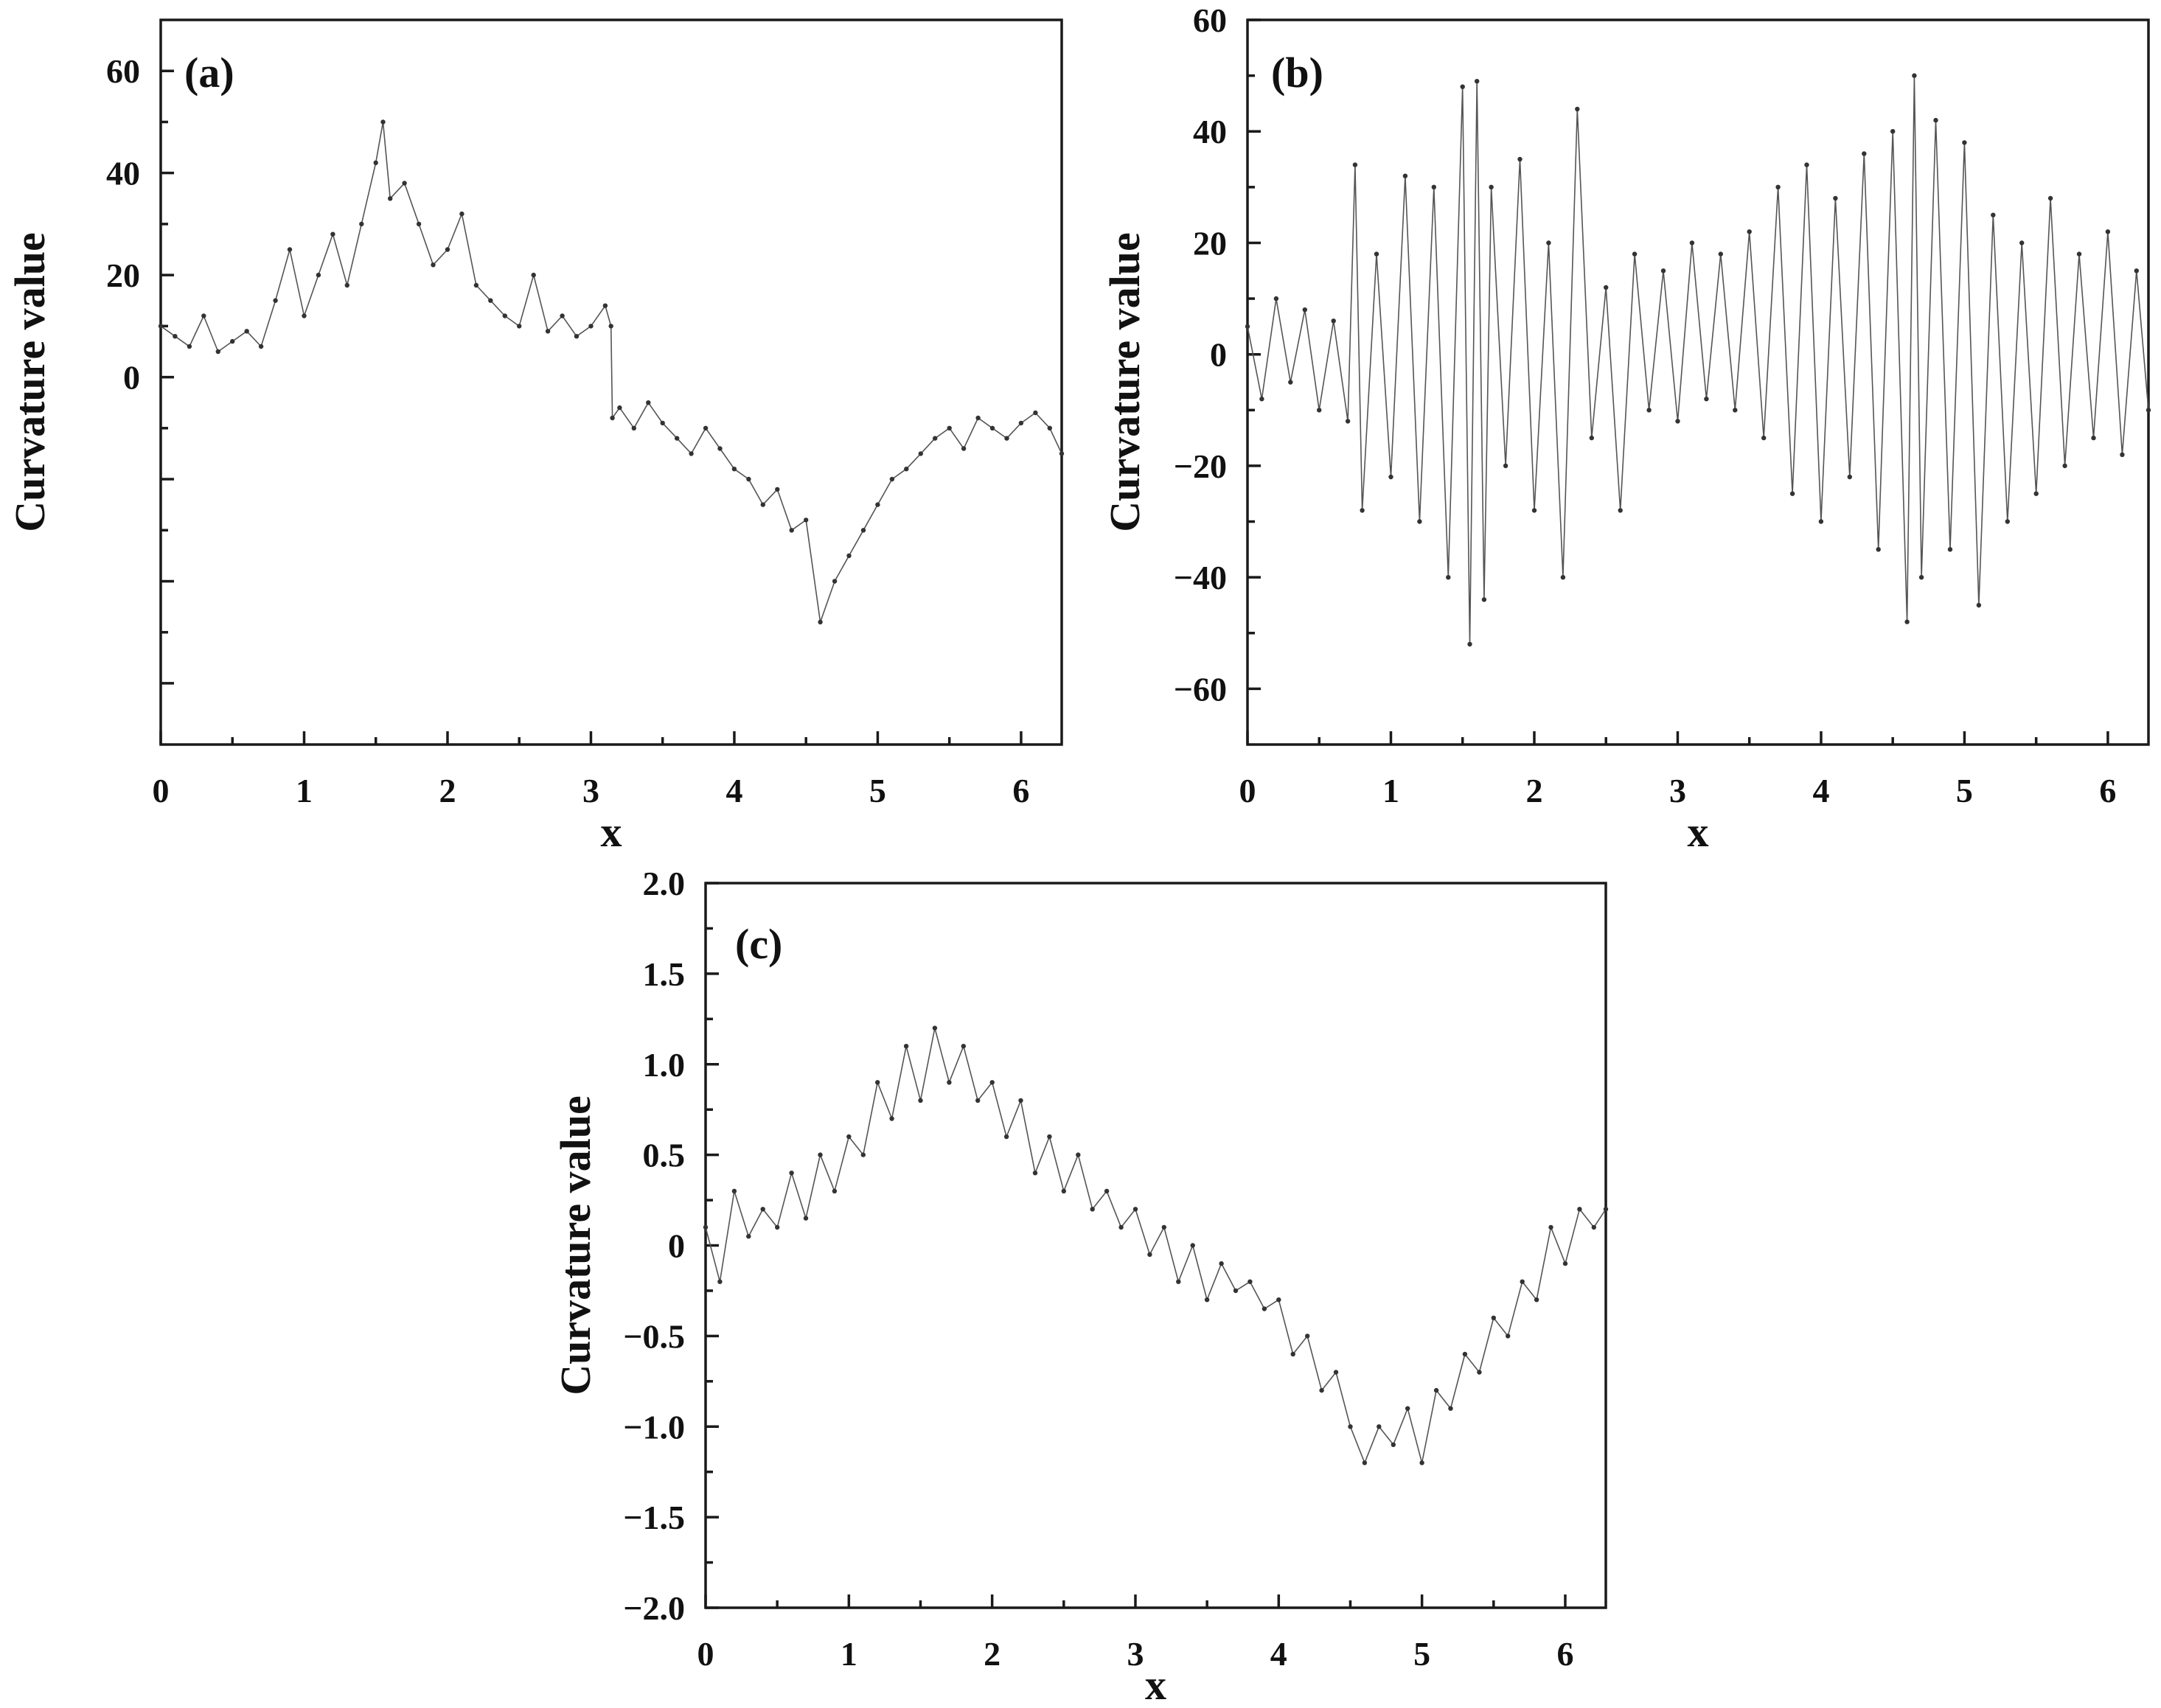  What do you see at coordinates (665, 974) in the screenshot?
I see `y-tick-label: 1.5` at bounding box center [665, 974].